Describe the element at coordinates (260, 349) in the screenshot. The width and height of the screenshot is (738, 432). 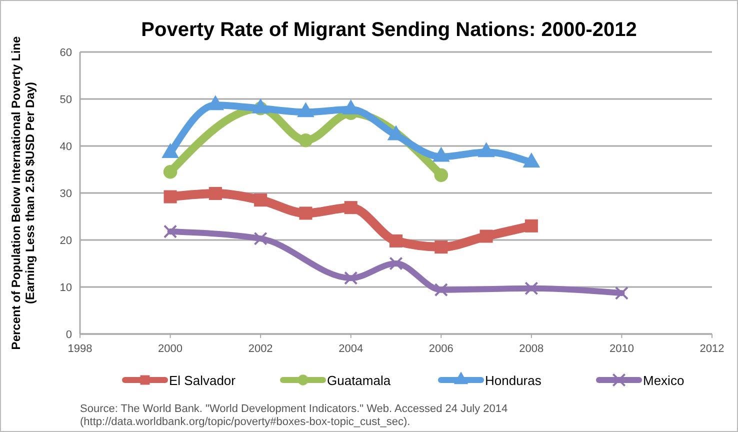
I see `x-tick-label: 2002` at that location.